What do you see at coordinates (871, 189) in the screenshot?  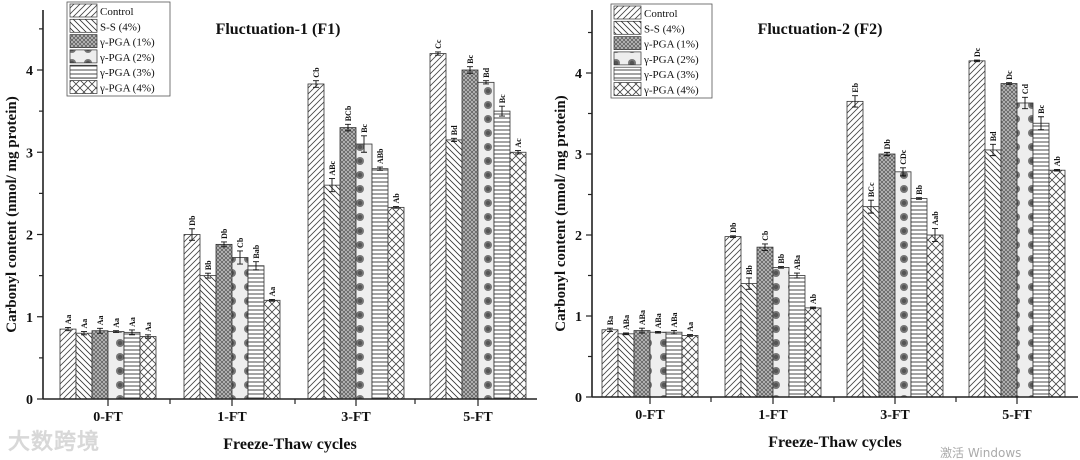 I see `data-label: BCc` at bounding box center [871, 189].